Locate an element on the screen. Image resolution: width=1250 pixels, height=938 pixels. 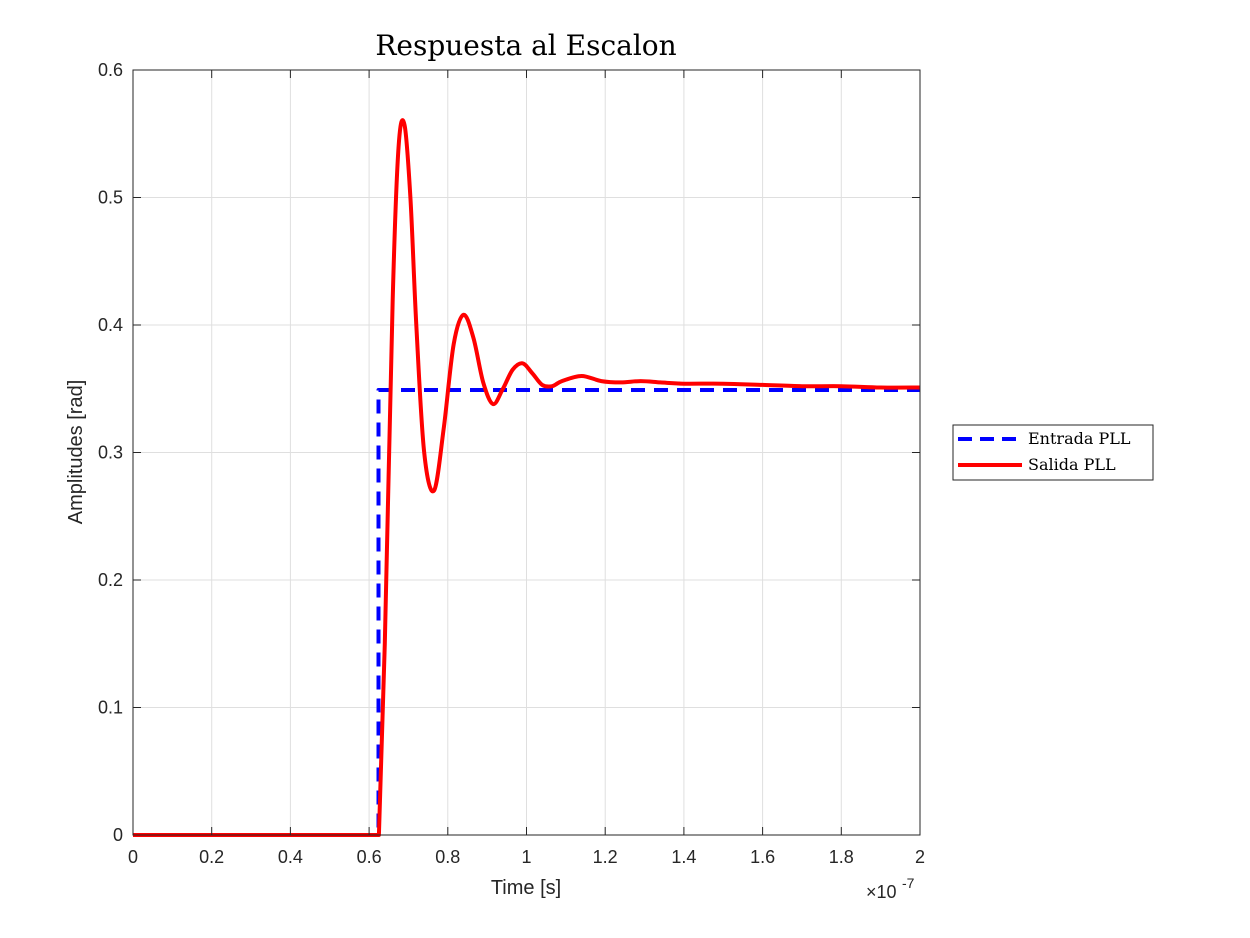
x-multiplier-base: ×10 is located at coordinates (881, 892).